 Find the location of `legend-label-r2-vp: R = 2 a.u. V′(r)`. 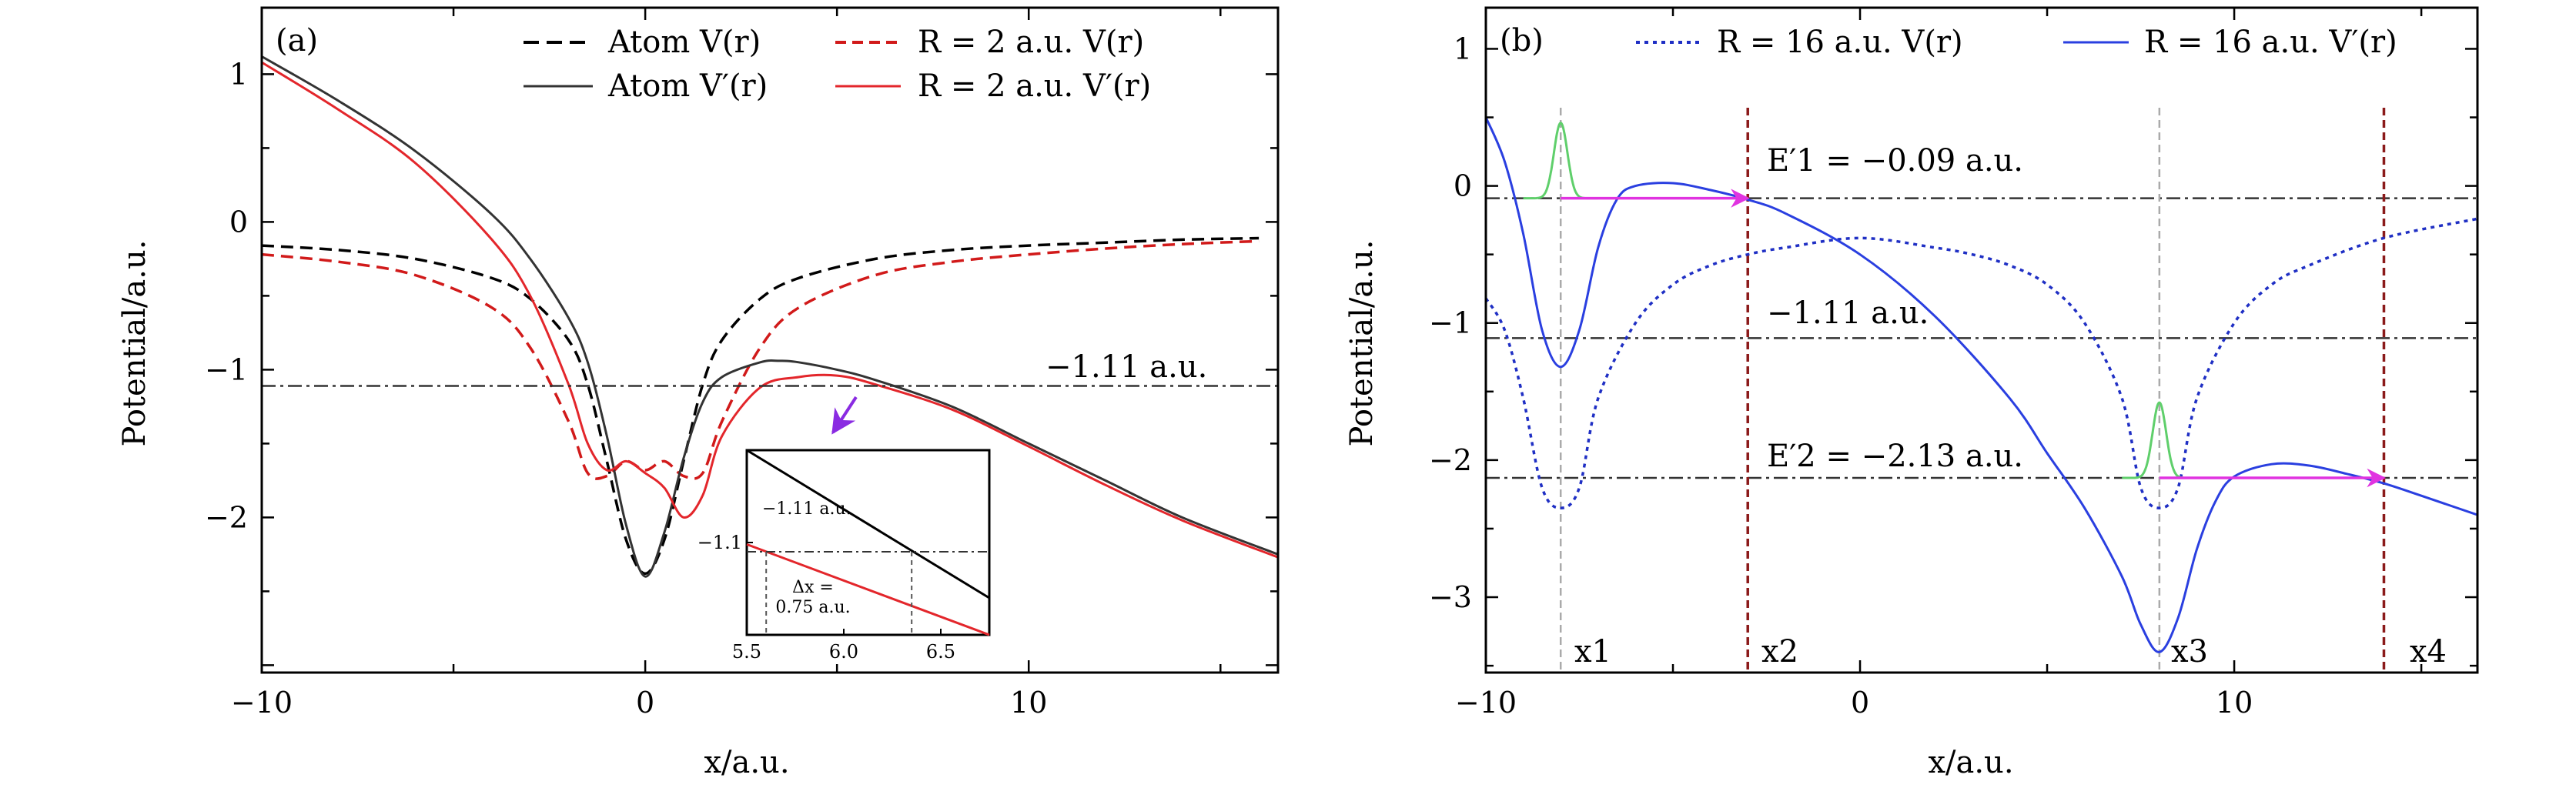

legend-label-r2-vp: R = 2 a.u. V′(r) is located at coordinates (1034, 86).